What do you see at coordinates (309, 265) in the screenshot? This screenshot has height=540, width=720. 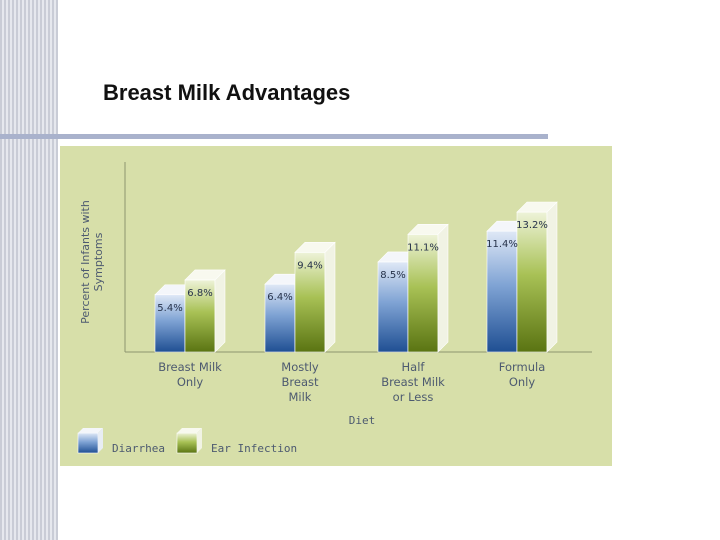 I see `data-label-ear-infection-1: 9.4%` at bounding box center [309, 265].